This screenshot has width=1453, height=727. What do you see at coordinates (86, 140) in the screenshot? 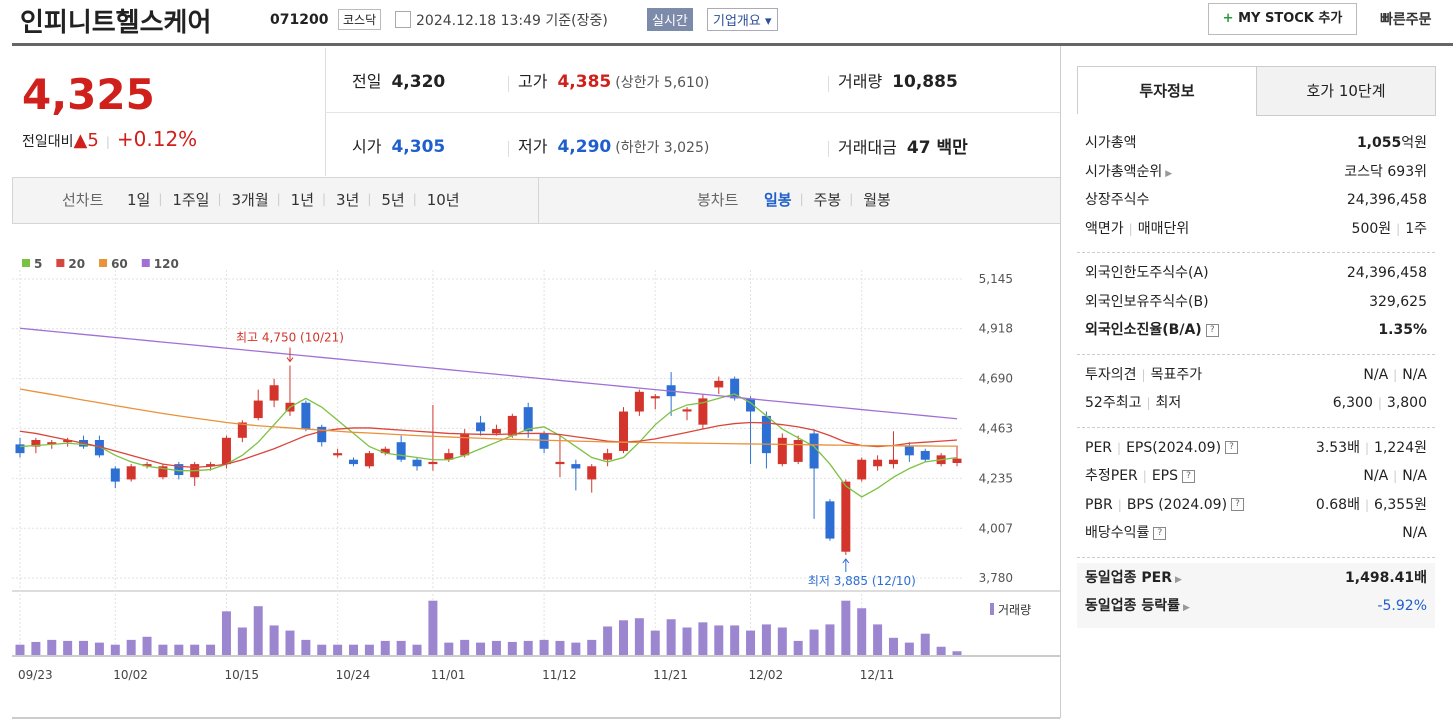
I see `change: ▲5` at bounding box center [86, 140].